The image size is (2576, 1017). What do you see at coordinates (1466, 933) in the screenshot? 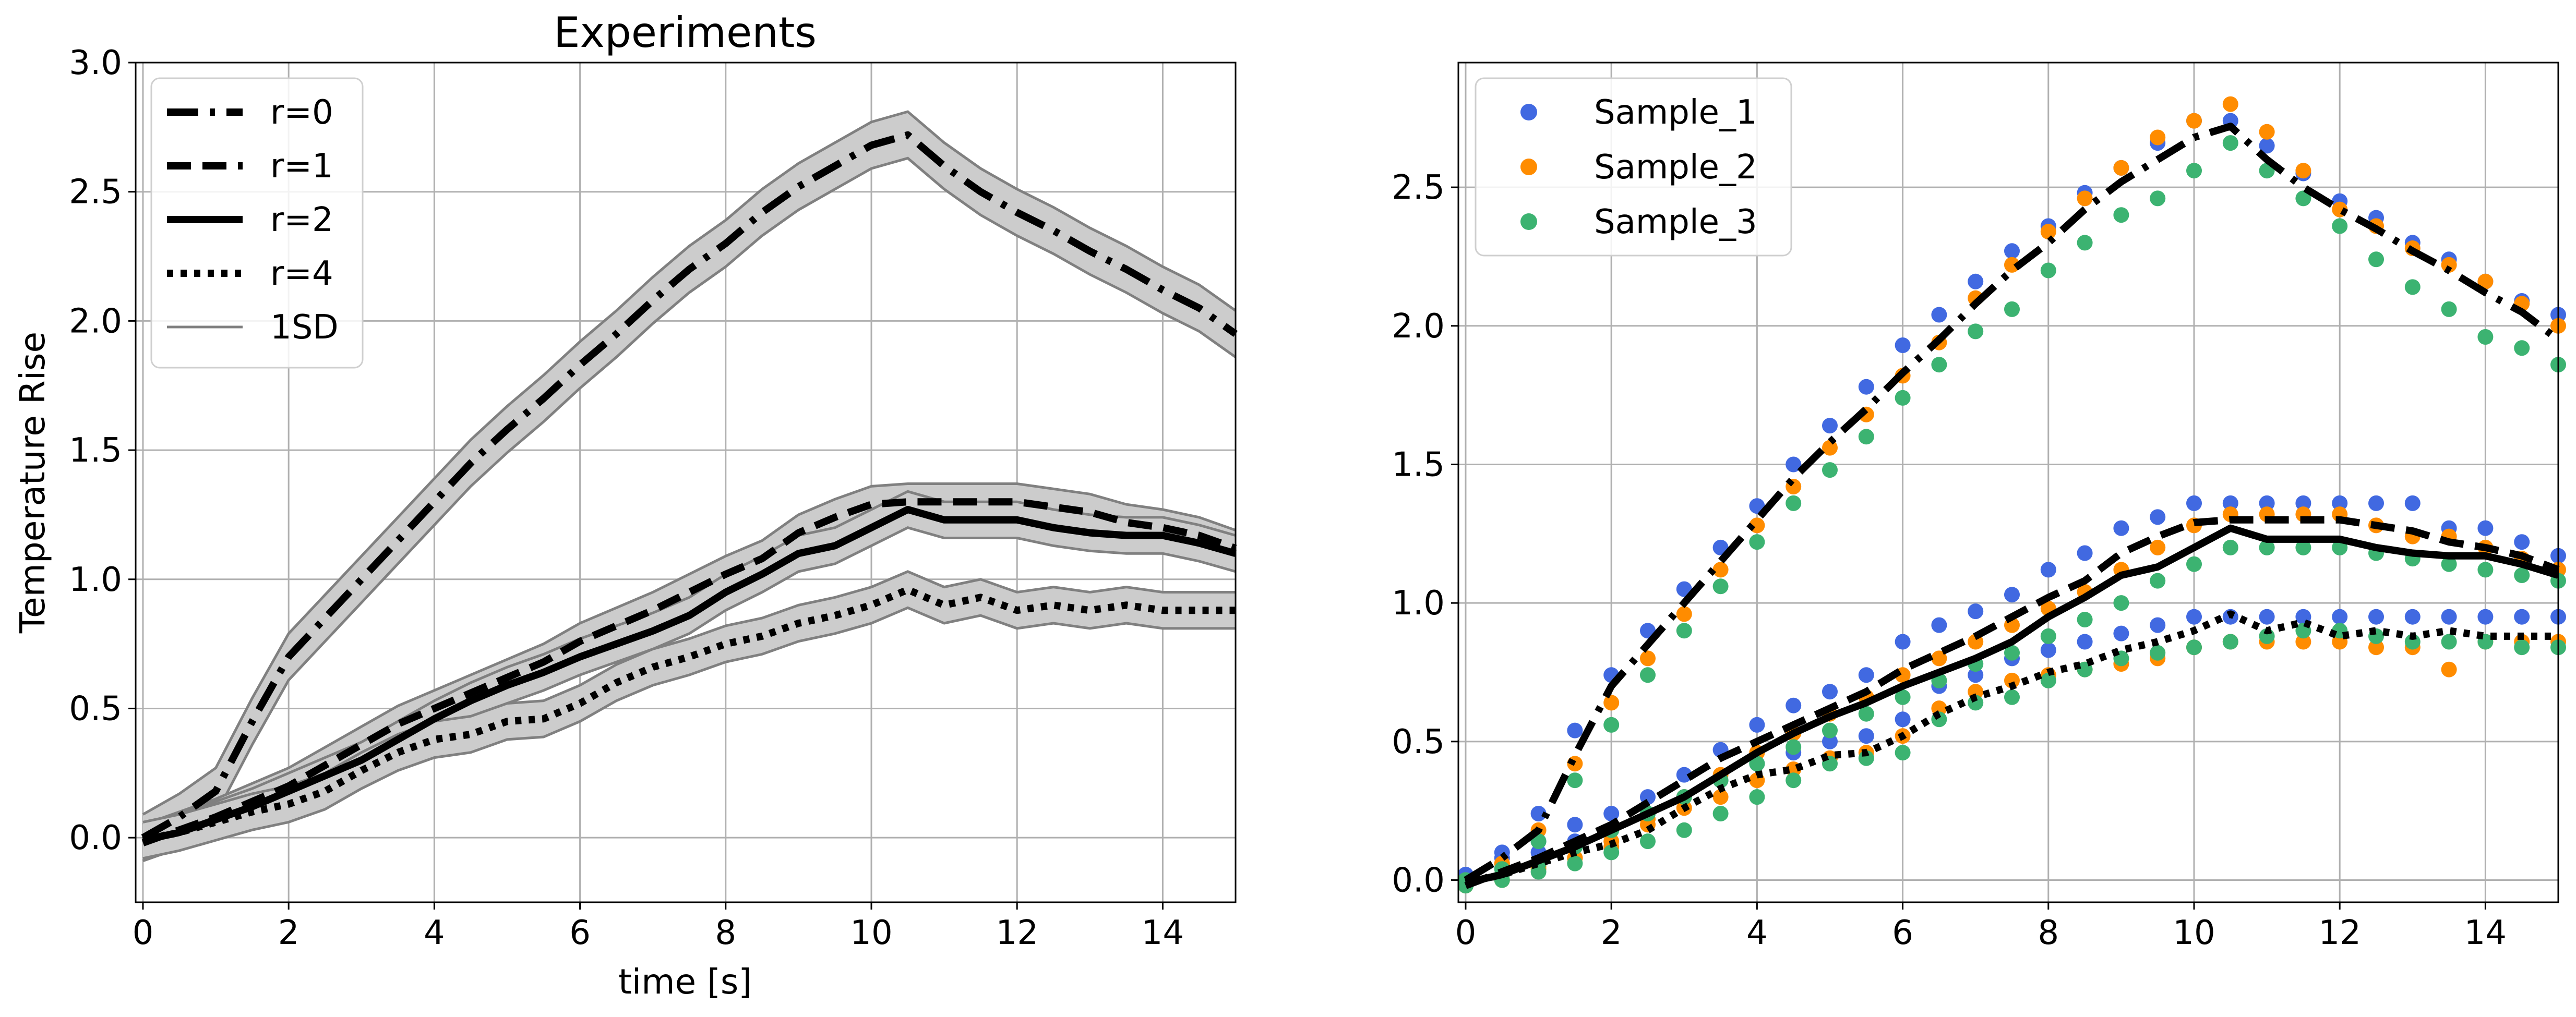
I see `x-tick-label: 0` at bounding box center [1466, 933].